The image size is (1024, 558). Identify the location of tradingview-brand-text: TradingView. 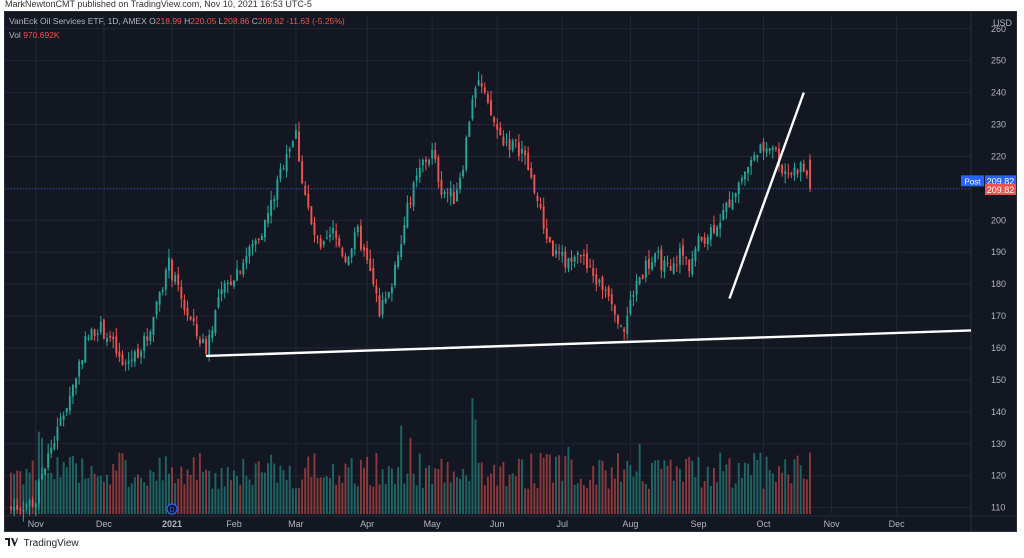
(51, 543).